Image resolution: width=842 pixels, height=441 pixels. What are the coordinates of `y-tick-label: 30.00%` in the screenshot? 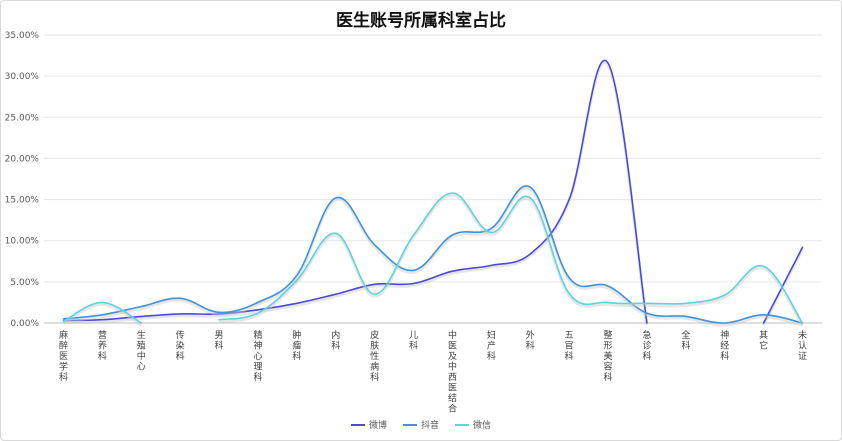 It's located at (22, 77).